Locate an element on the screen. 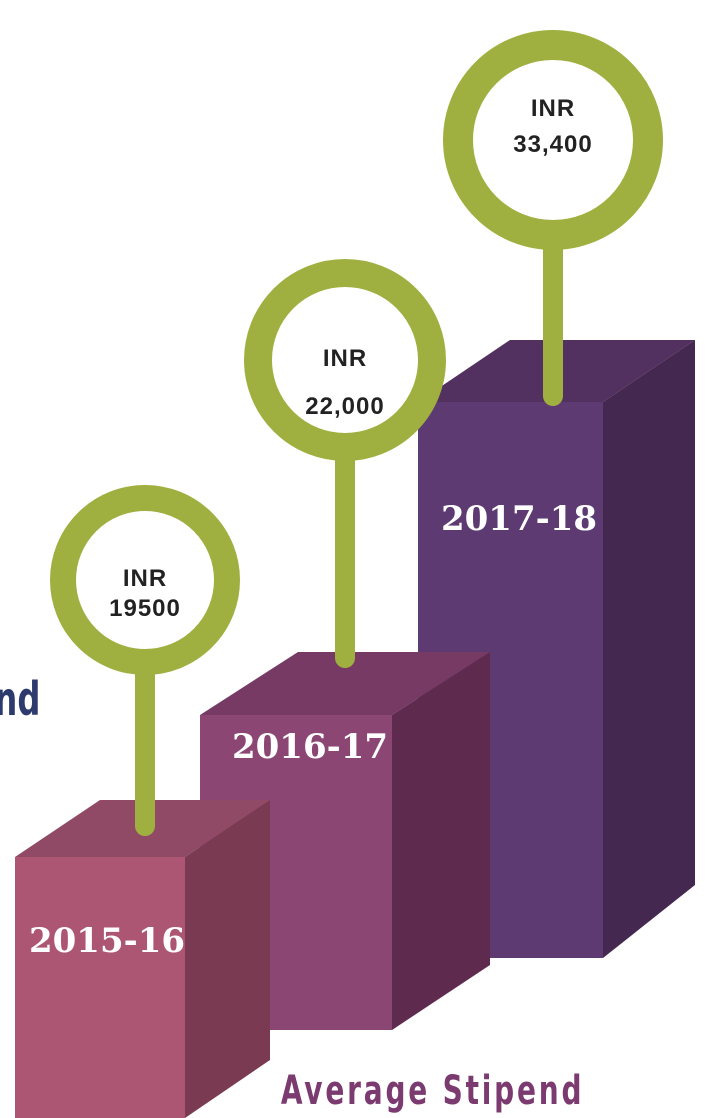 This screenshot has width=705, height=1118. side-text: nd is located at coordinates (20, 699).